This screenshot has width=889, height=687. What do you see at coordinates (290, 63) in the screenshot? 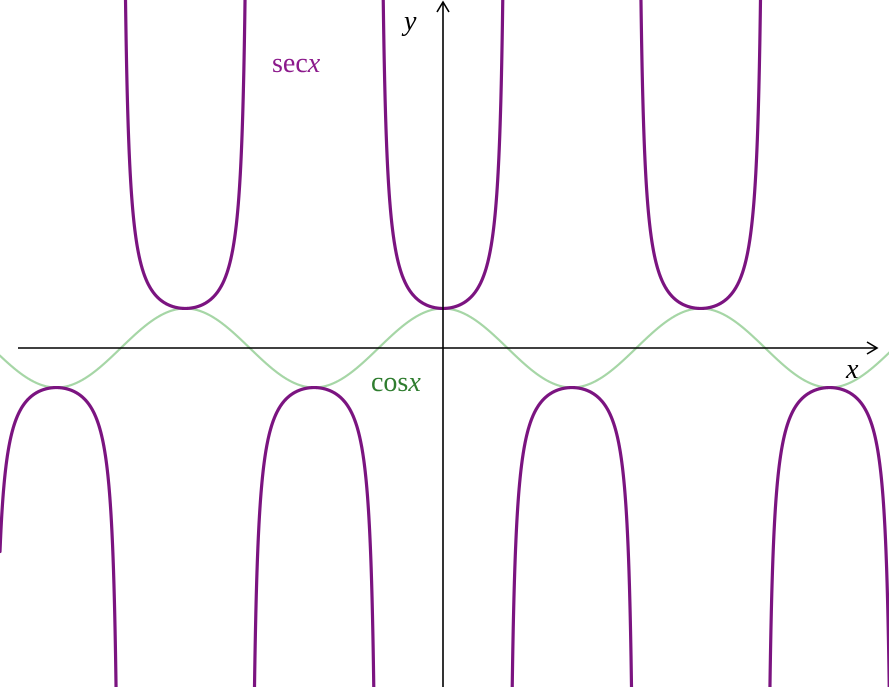
I see `sec-label-prefix: sec` at bounding box center [290, 63].